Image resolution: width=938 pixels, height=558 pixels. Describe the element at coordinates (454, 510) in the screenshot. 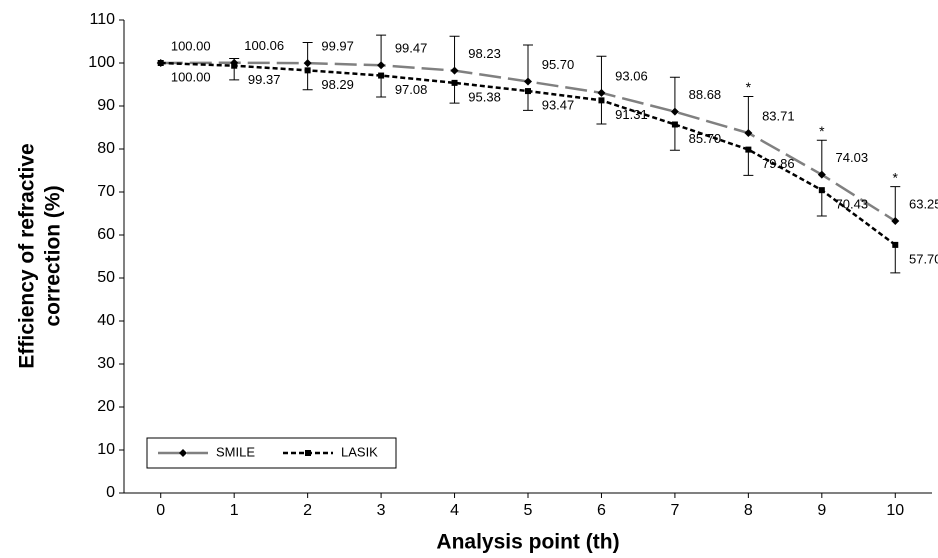

I see `x-tick-label: 4` at that location.